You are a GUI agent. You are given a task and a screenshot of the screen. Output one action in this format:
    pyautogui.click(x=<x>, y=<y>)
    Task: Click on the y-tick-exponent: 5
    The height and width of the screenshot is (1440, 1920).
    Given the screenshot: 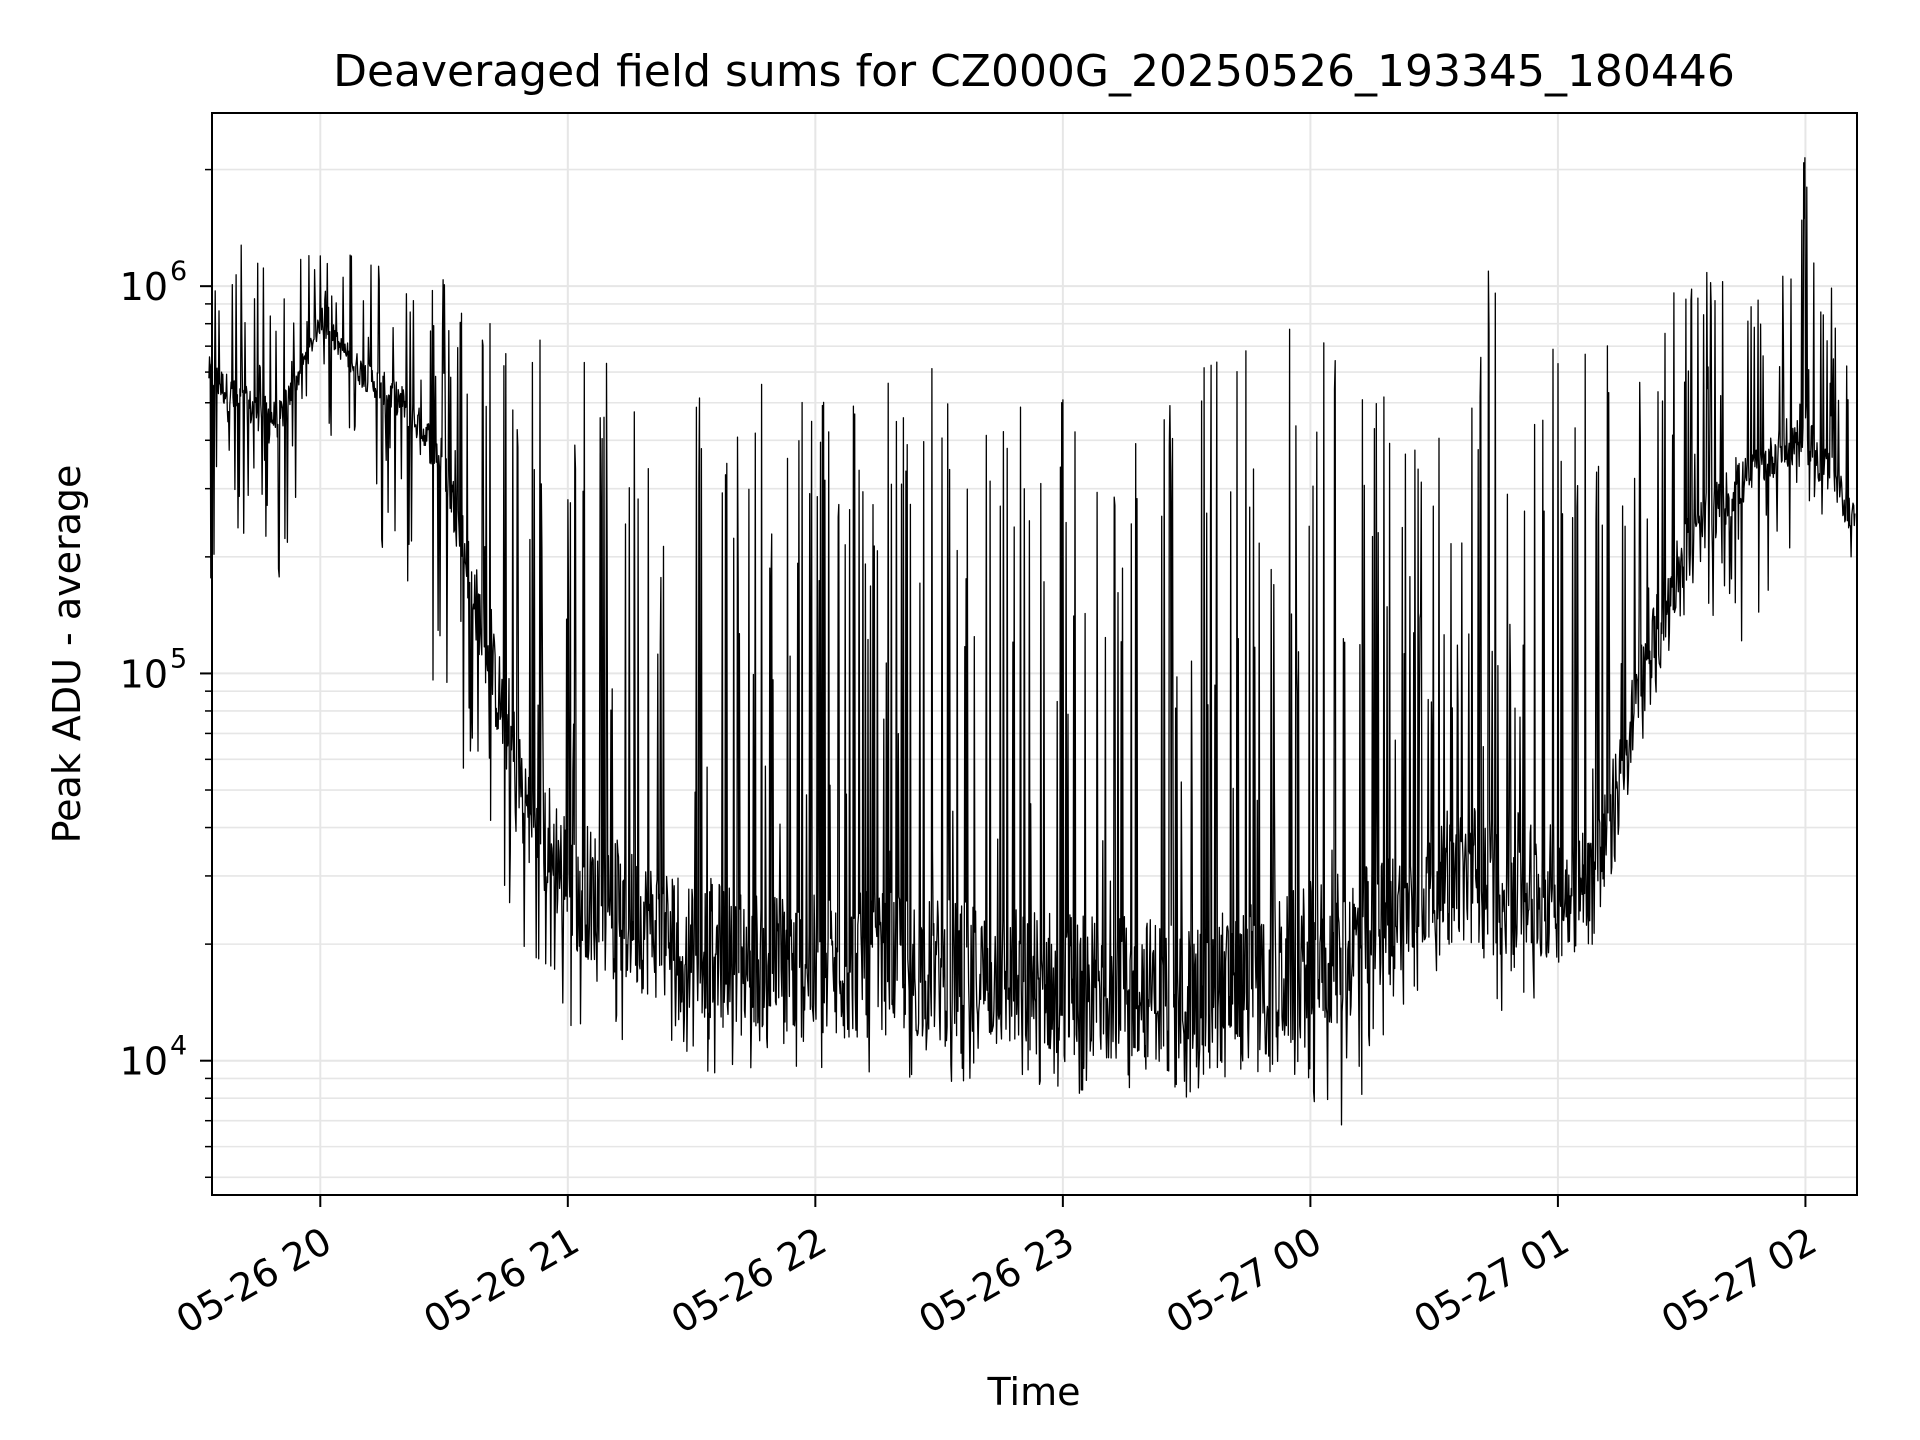 What is the action you would take?
    pyautogui.click(x=178, y=658)
    